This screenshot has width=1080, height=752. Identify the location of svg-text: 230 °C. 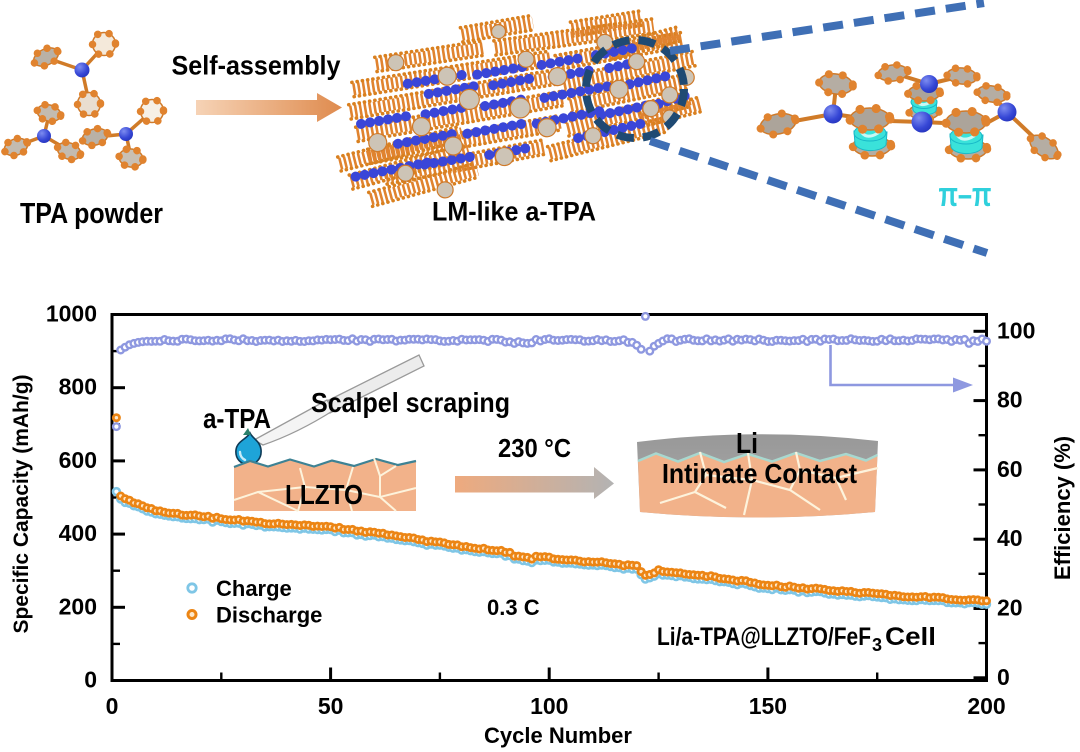
(534, 448).